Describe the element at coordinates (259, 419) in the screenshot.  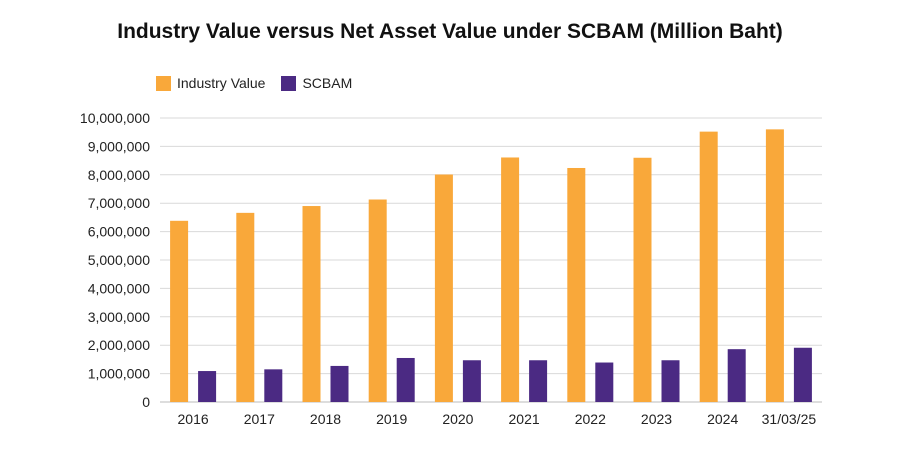
I see `x-tick-label: 2017` at that location.